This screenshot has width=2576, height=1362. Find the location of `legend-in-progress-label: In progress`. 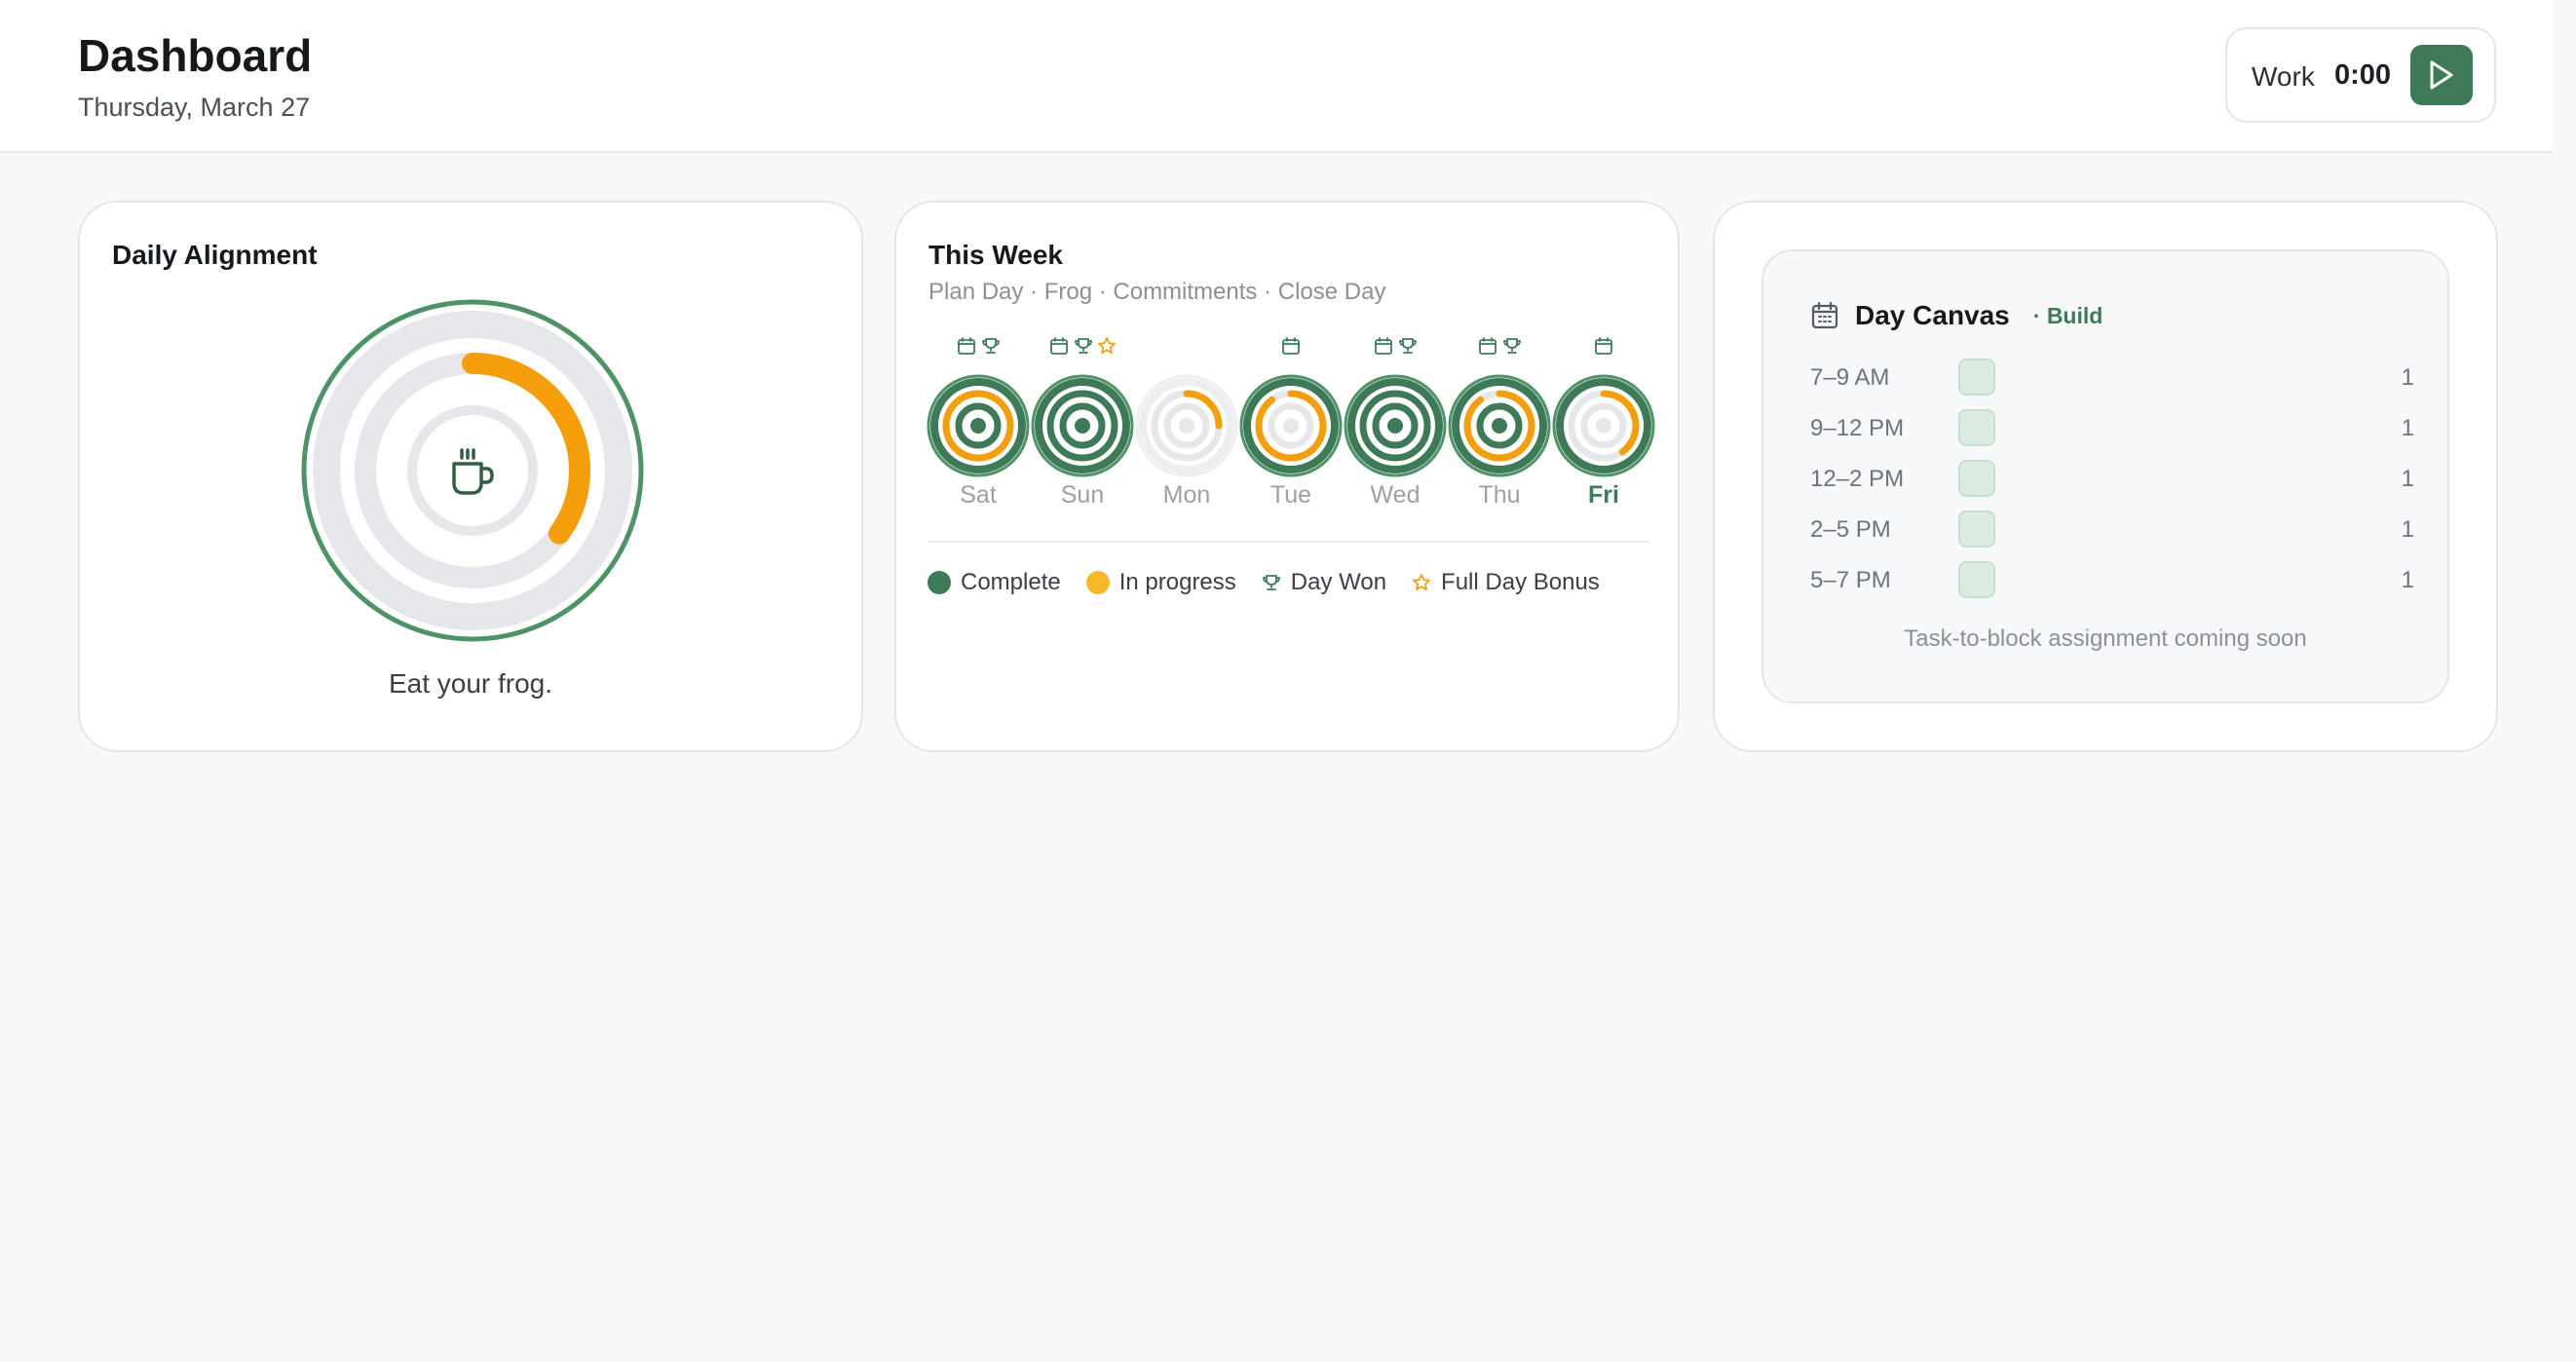

legend-in-progress-label: In progress is located at coordinates (1177, 582).